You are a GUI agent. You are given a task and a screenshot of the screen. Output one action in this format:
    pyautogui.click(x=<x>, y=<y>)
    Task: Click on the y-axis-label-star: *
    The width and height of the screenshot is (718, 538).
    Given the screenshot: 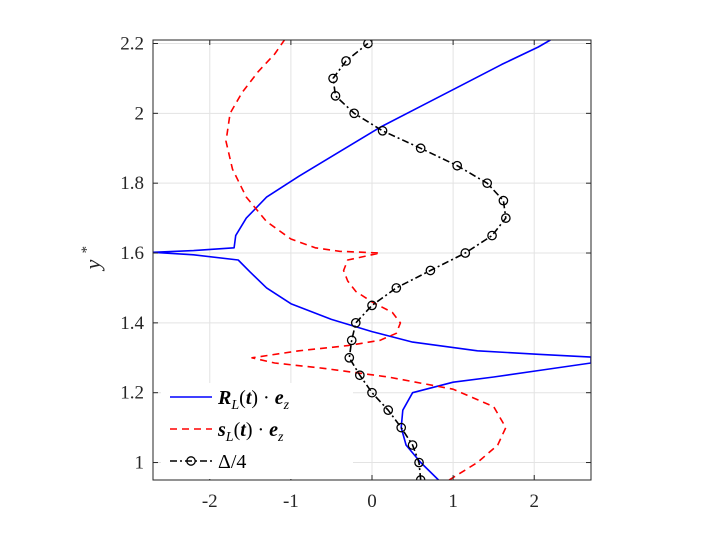 What is the action you would take?
    pyautogui.click(x=87, y=250)
    